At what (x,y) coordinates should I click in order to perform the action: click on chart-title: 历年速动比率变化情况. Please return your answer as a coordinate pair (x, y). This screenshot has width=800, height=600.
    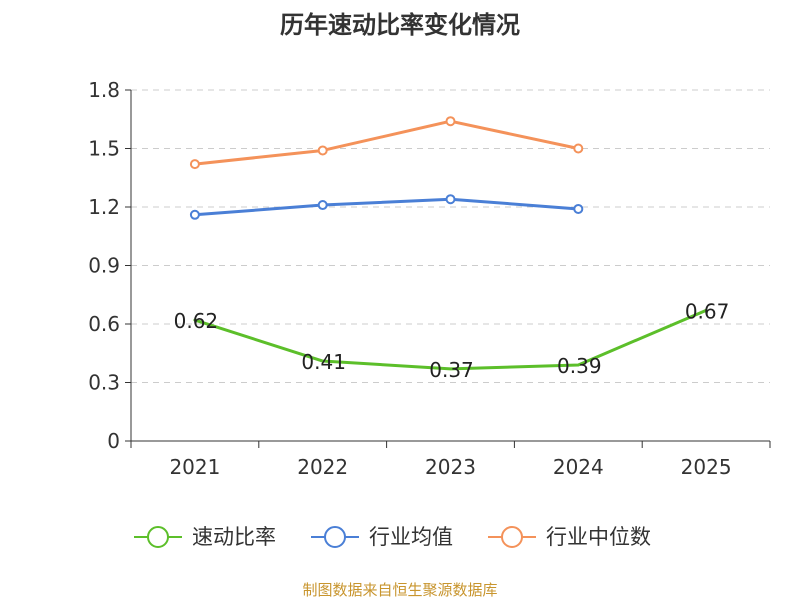
    Looking at the image, I should click on (400, 25).